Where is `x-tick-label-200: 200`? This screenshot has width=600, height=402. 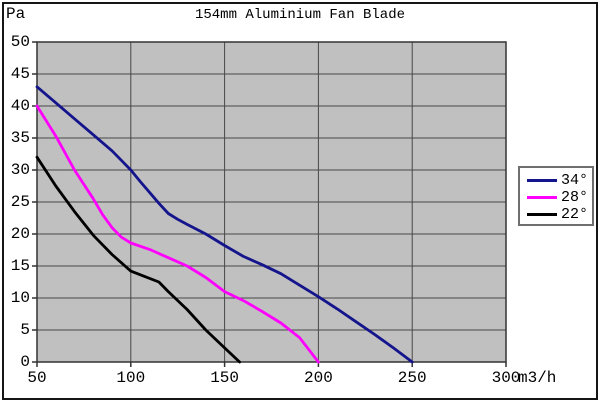 x-tick-label-200: 200 is located at coordinates (318, 378).